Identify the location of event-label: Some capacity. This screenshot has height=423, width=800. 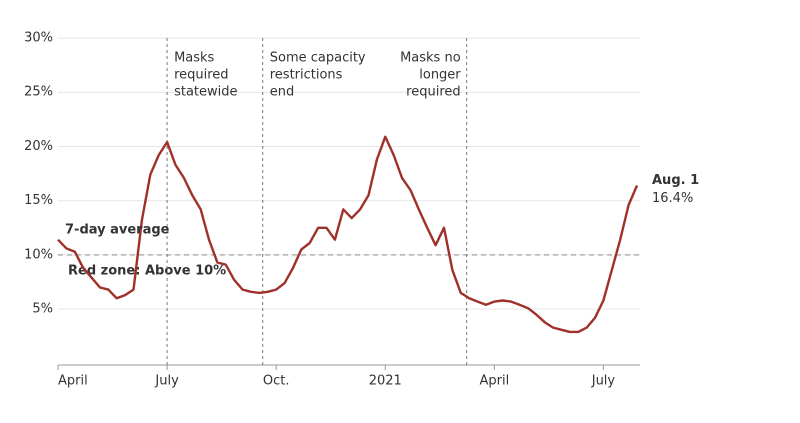
(318, 58).